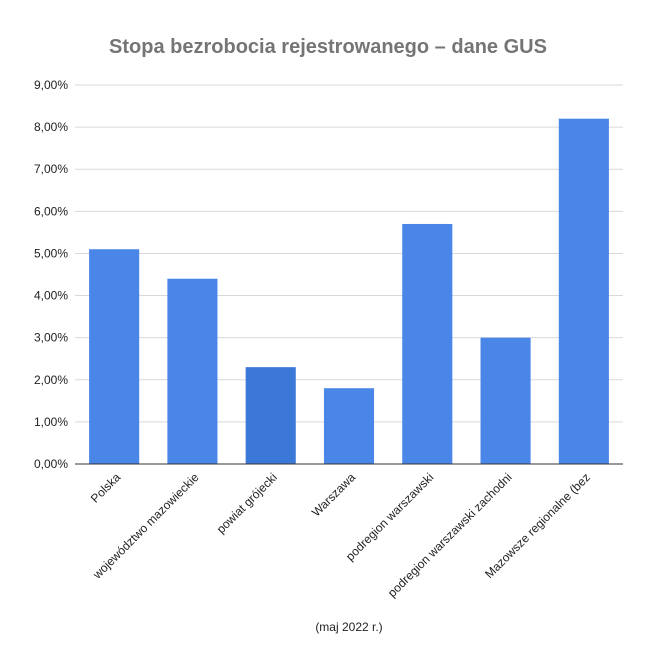 The width and height of the screenshot is (656, 666). Describe the element at coordinates (389, 516) in the screenshot. I see `x-category-label: podregion warszawski` at that location.